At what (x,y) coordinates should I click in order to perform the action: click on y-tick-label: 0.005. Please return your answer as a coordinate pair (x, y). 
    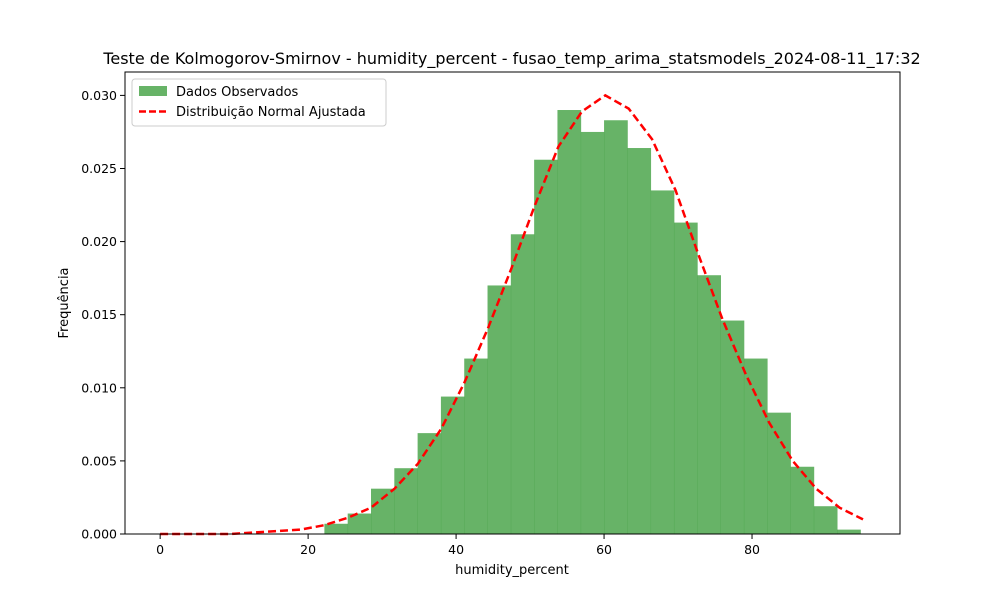
    Looking at the image, I should click on (99, 460).